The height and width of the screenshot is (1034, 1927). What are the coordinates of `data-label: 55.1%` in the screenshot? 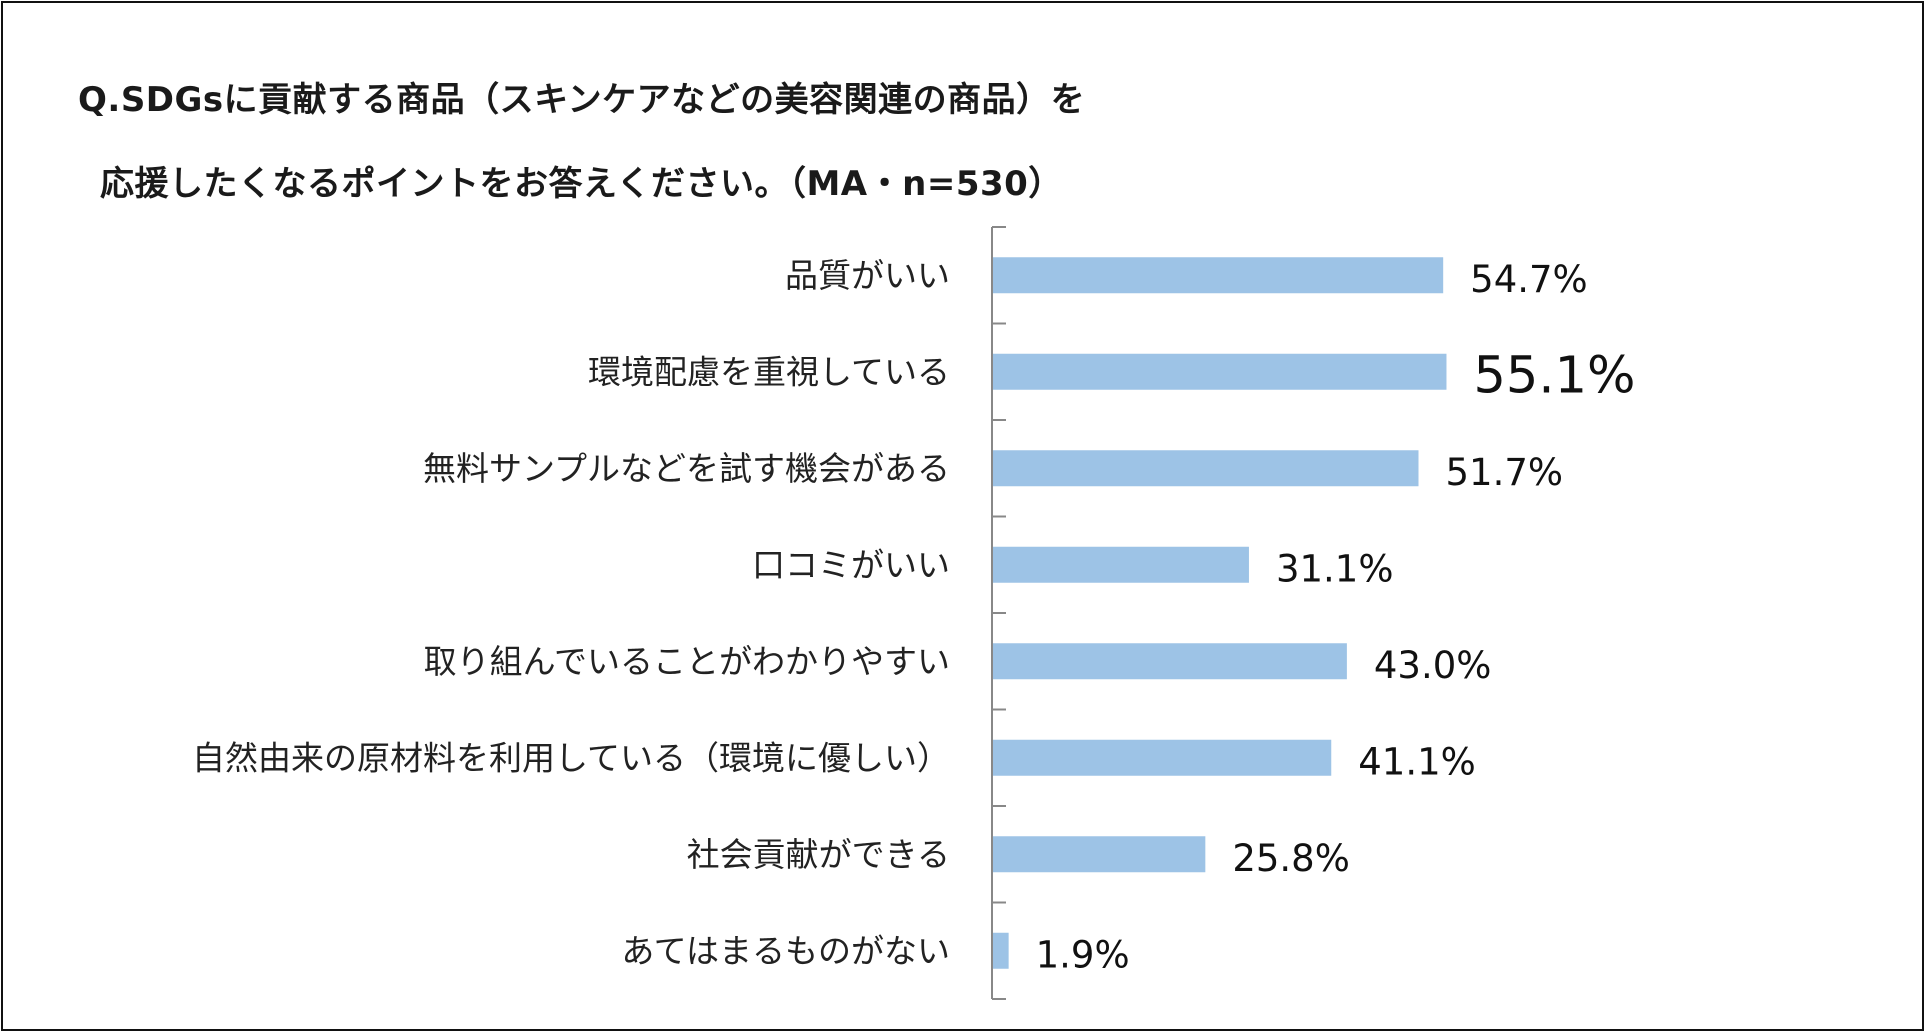 It's located at (1554, 375).